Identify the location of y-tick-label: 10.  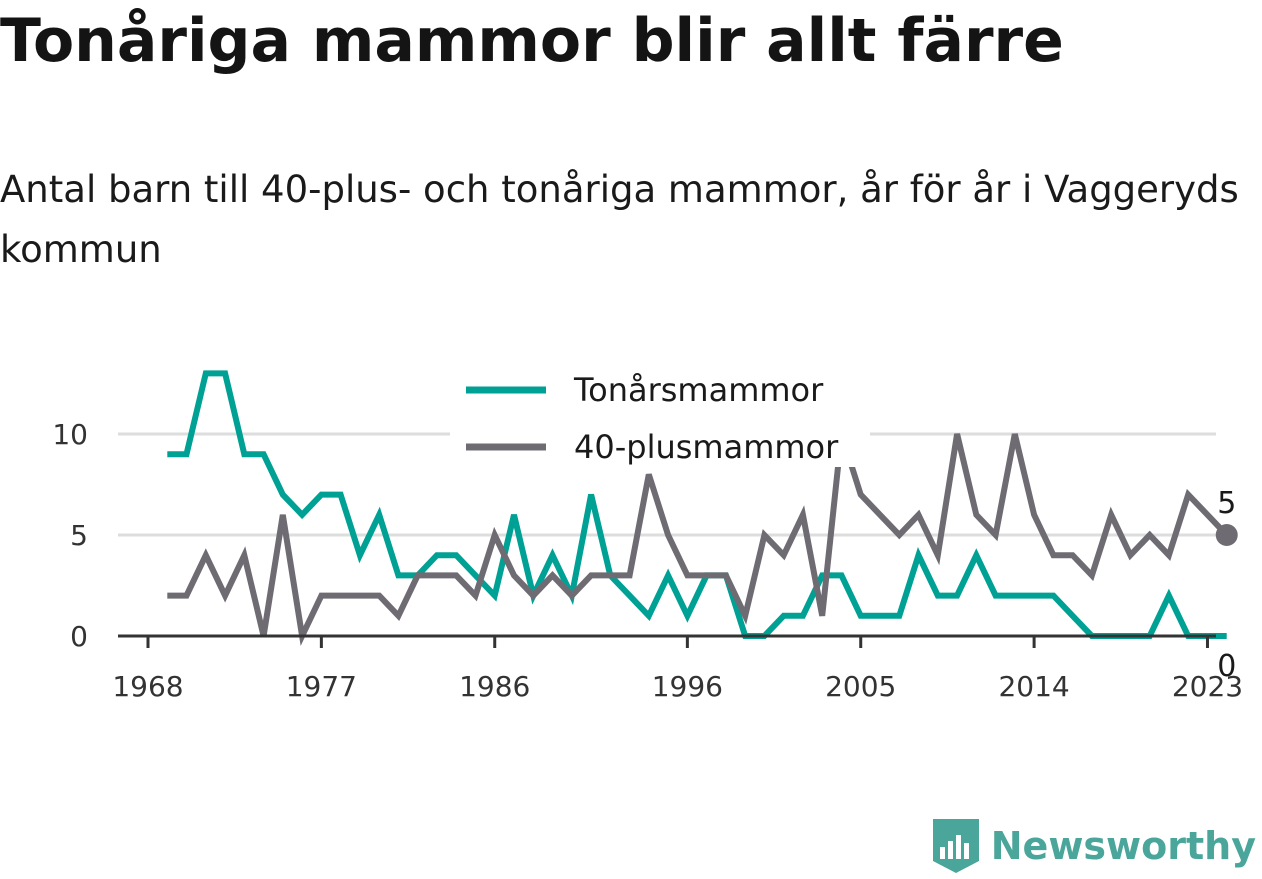
(70, 434).